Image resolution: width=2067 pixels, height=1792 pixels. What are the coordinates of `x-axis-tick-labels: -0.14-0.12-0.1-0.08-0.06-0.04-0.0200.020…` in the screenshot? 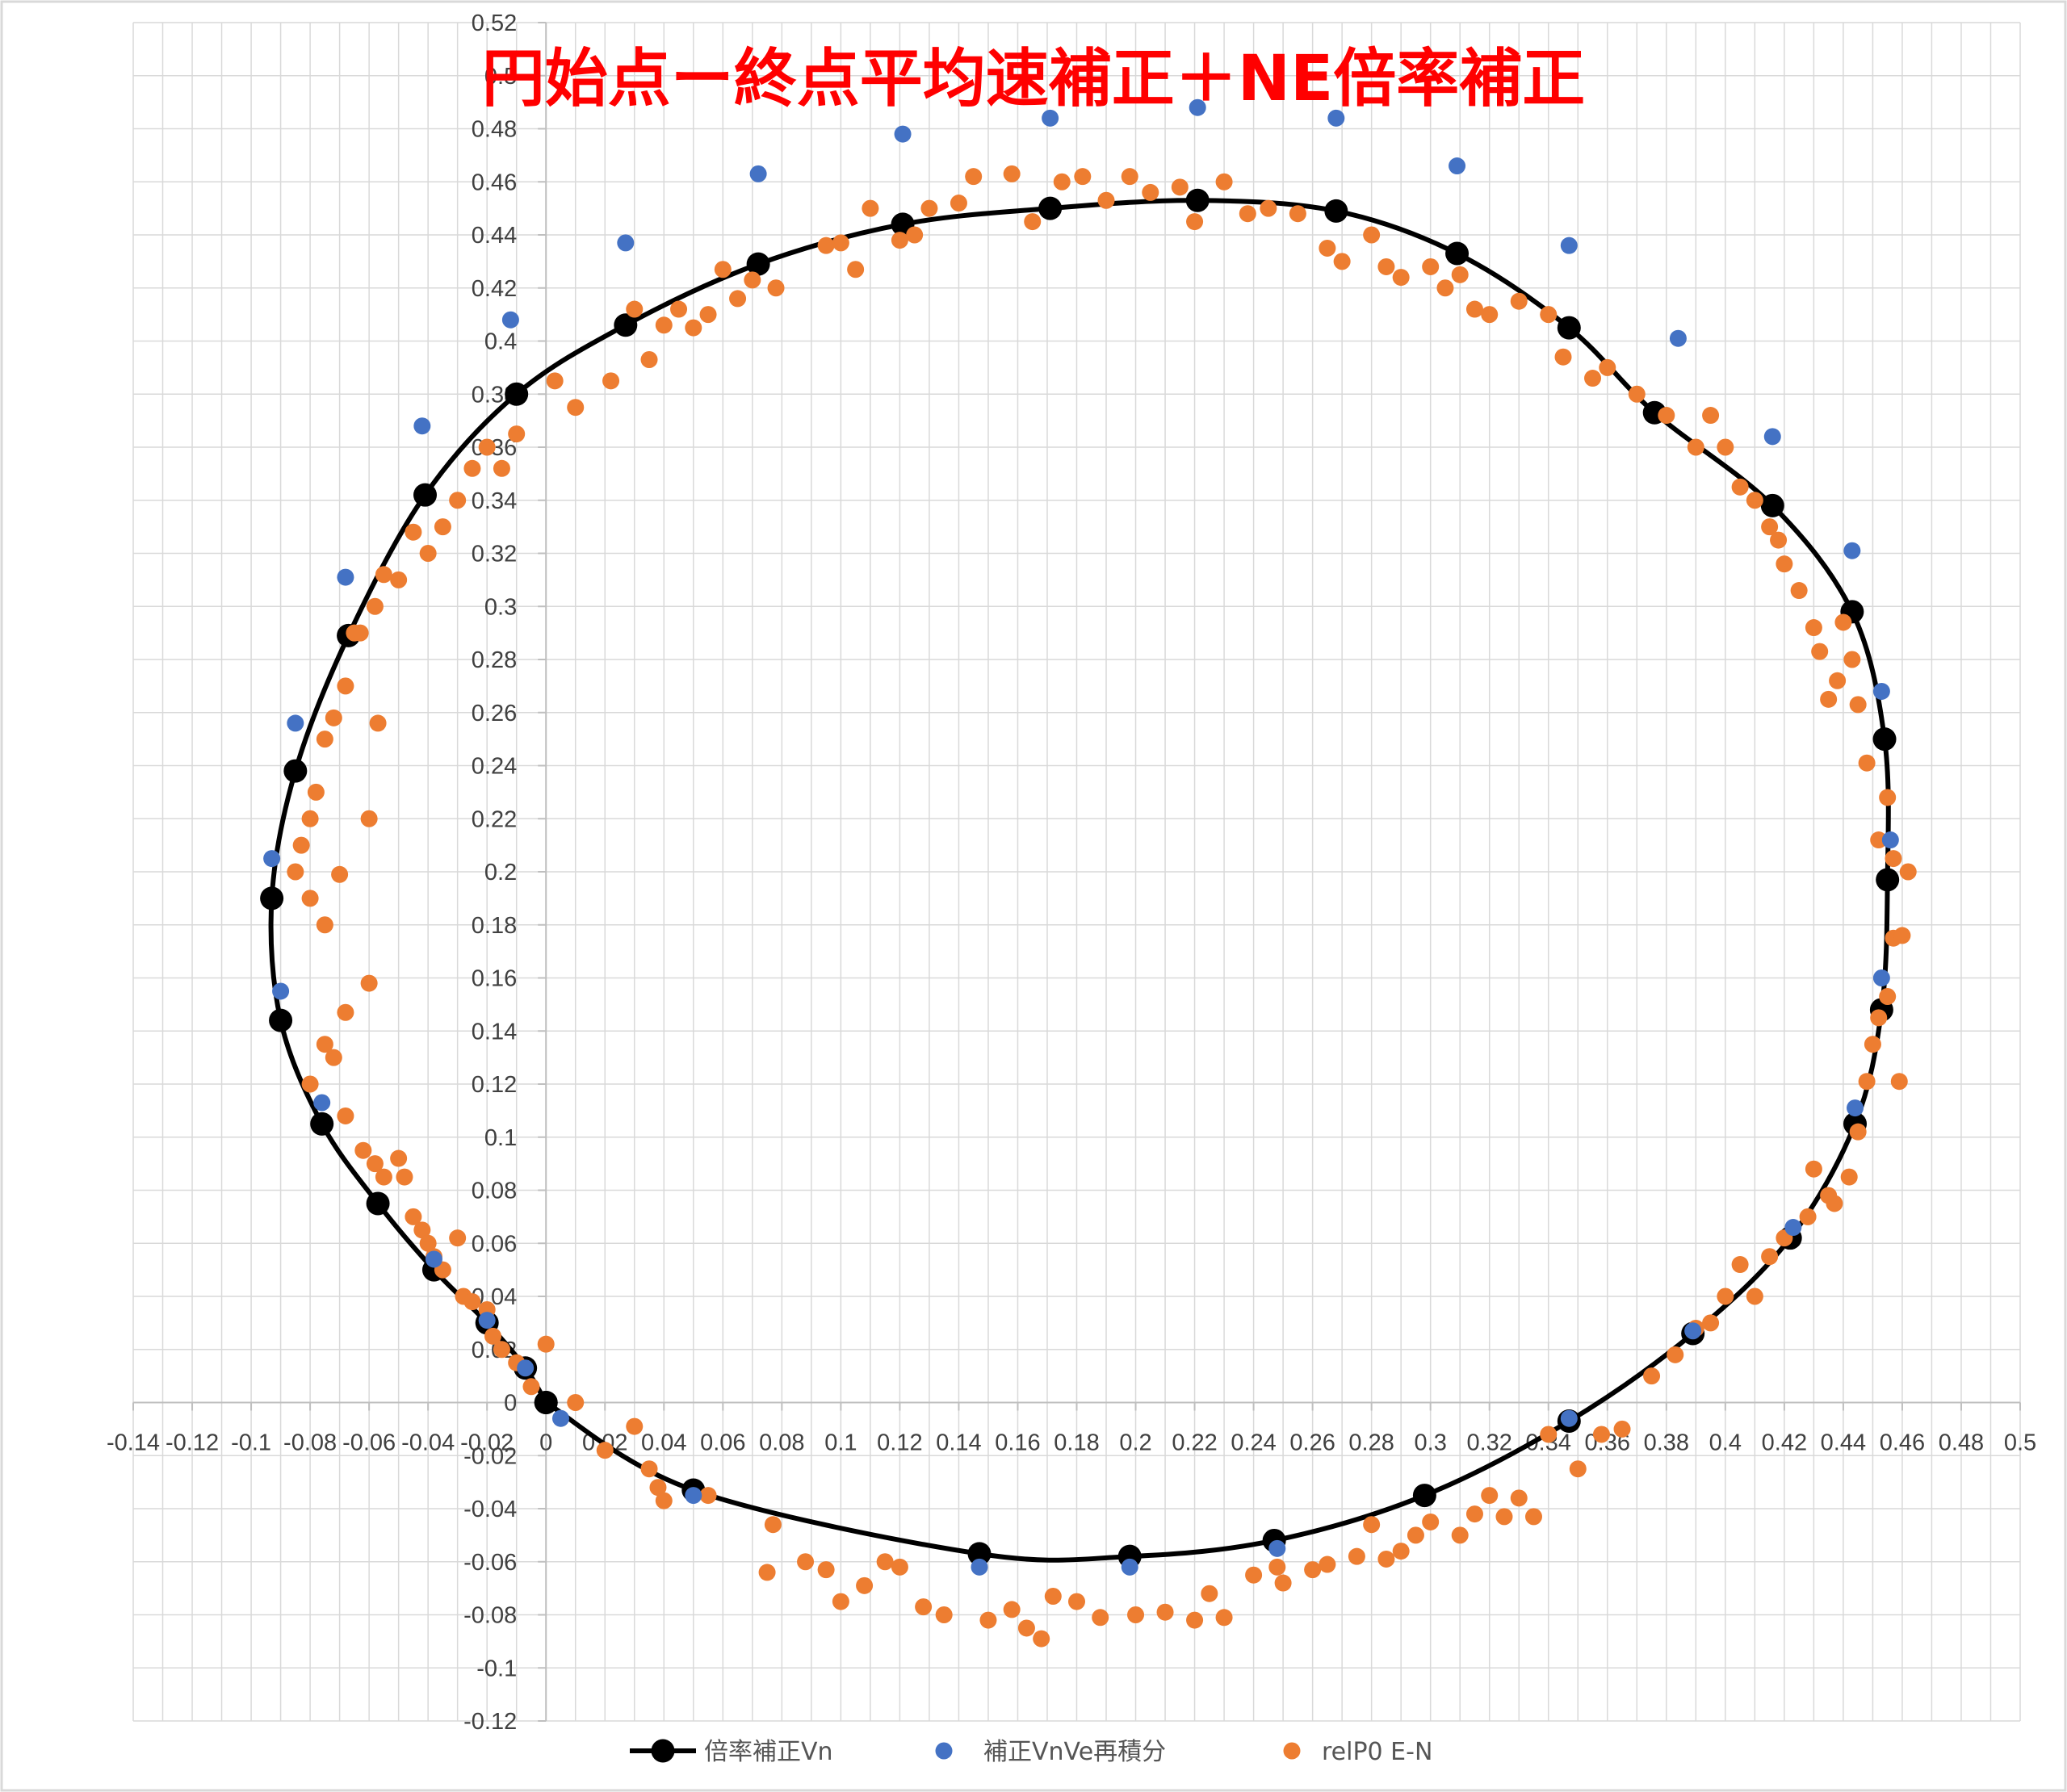 It's located at (1071, 1443).